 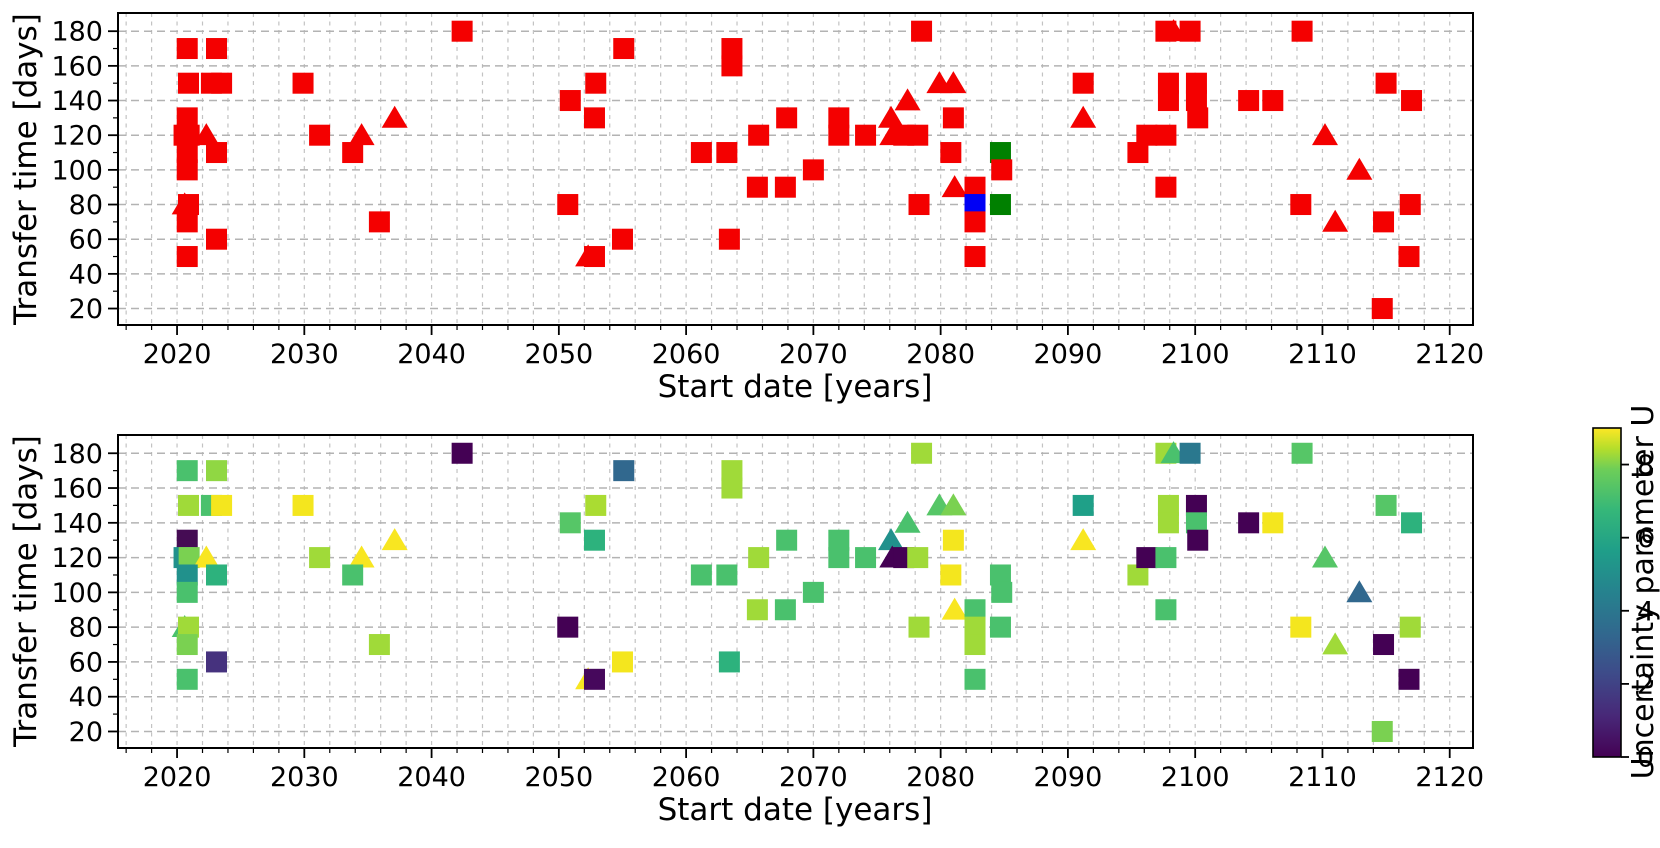 What do you see at coordinates (177, 354) in the screenshot?
I see `tick-label: 2020` at bounding box center [177, 354].